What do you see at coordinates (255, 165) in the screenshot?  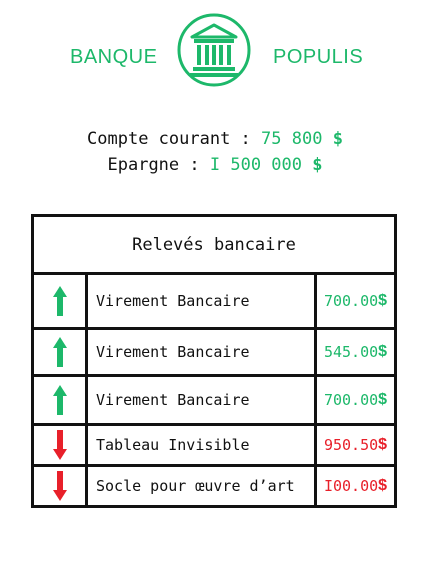 I see `savings-value: I 500 000` at bounding box center [255, 165].